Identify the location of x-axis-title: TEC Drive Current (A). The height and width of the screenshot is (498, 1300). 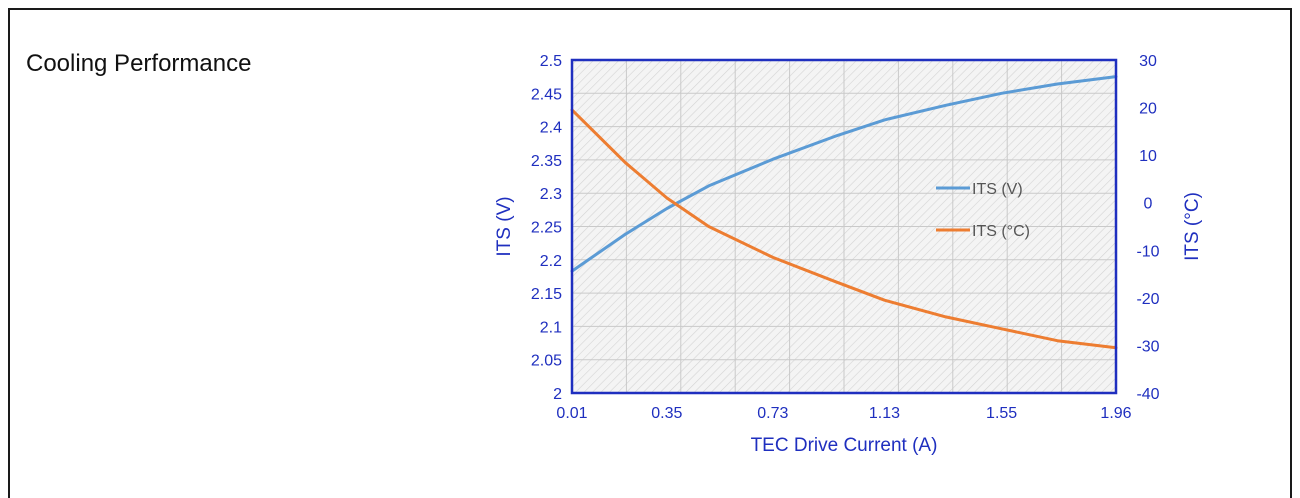
(844, 445).